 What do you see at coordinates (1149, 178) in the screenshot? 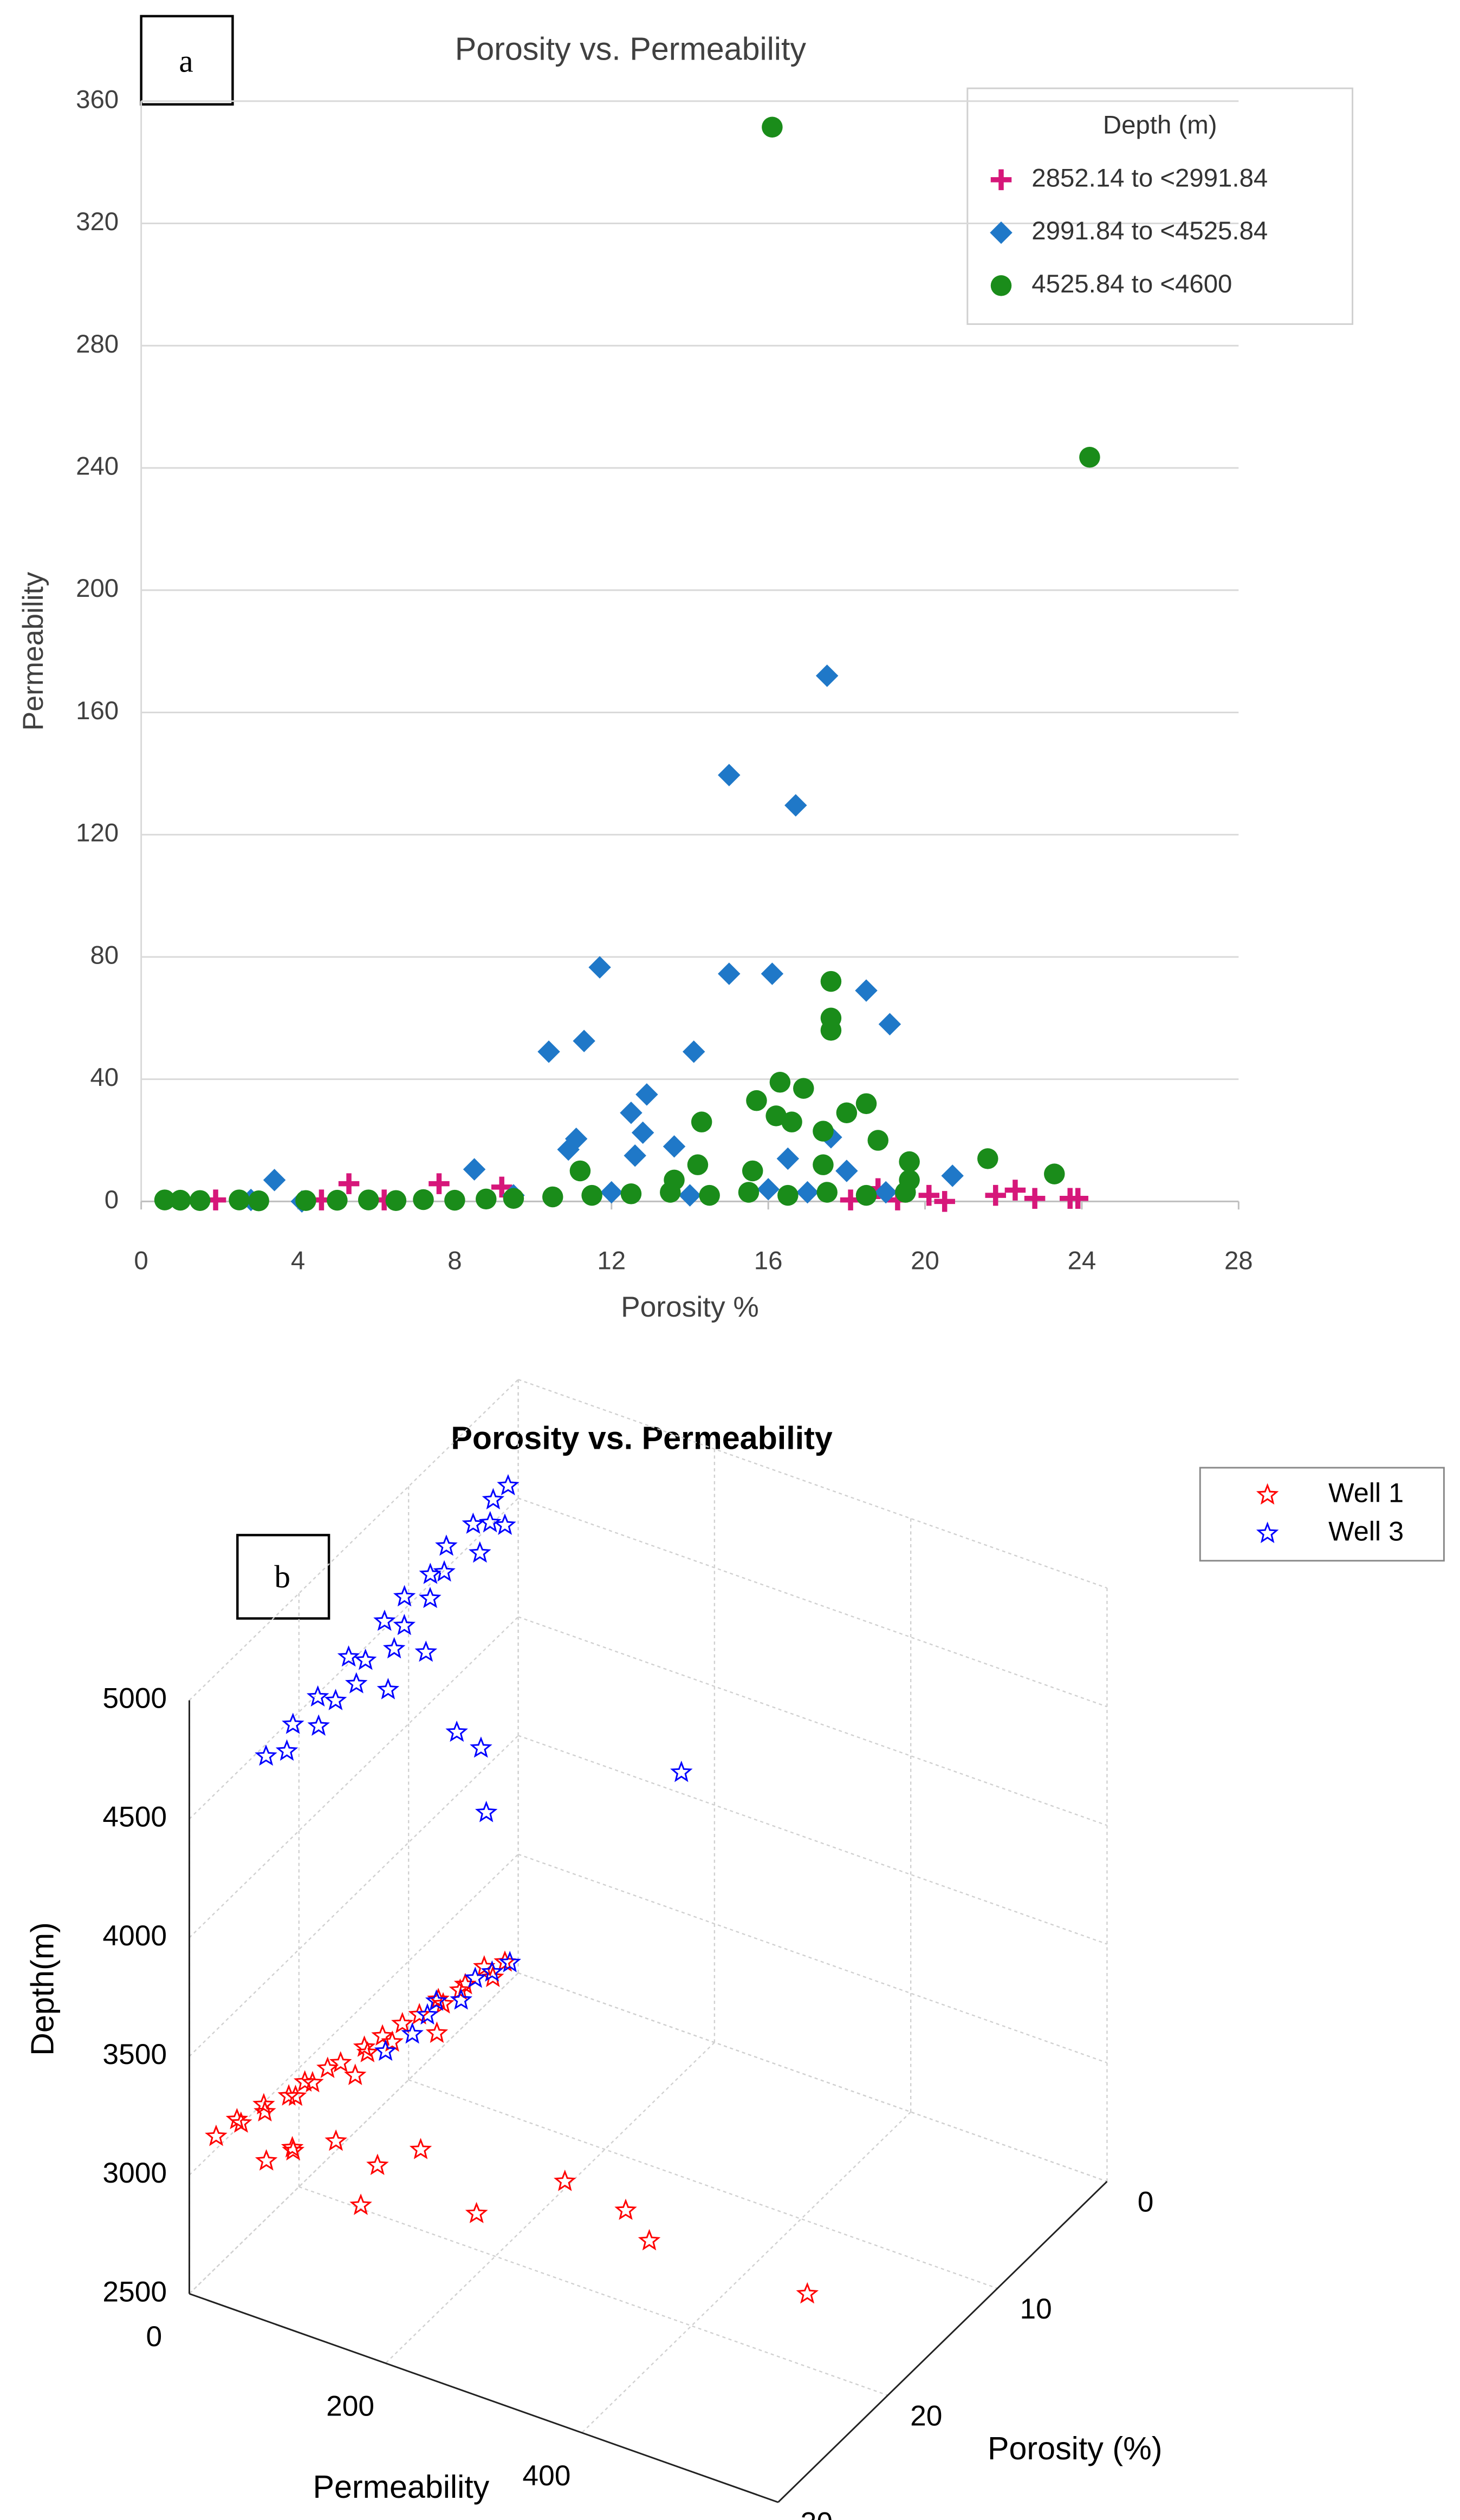
I see `legend-label: 2852.14 to <2991.84` at bounding box center [1149, 178].